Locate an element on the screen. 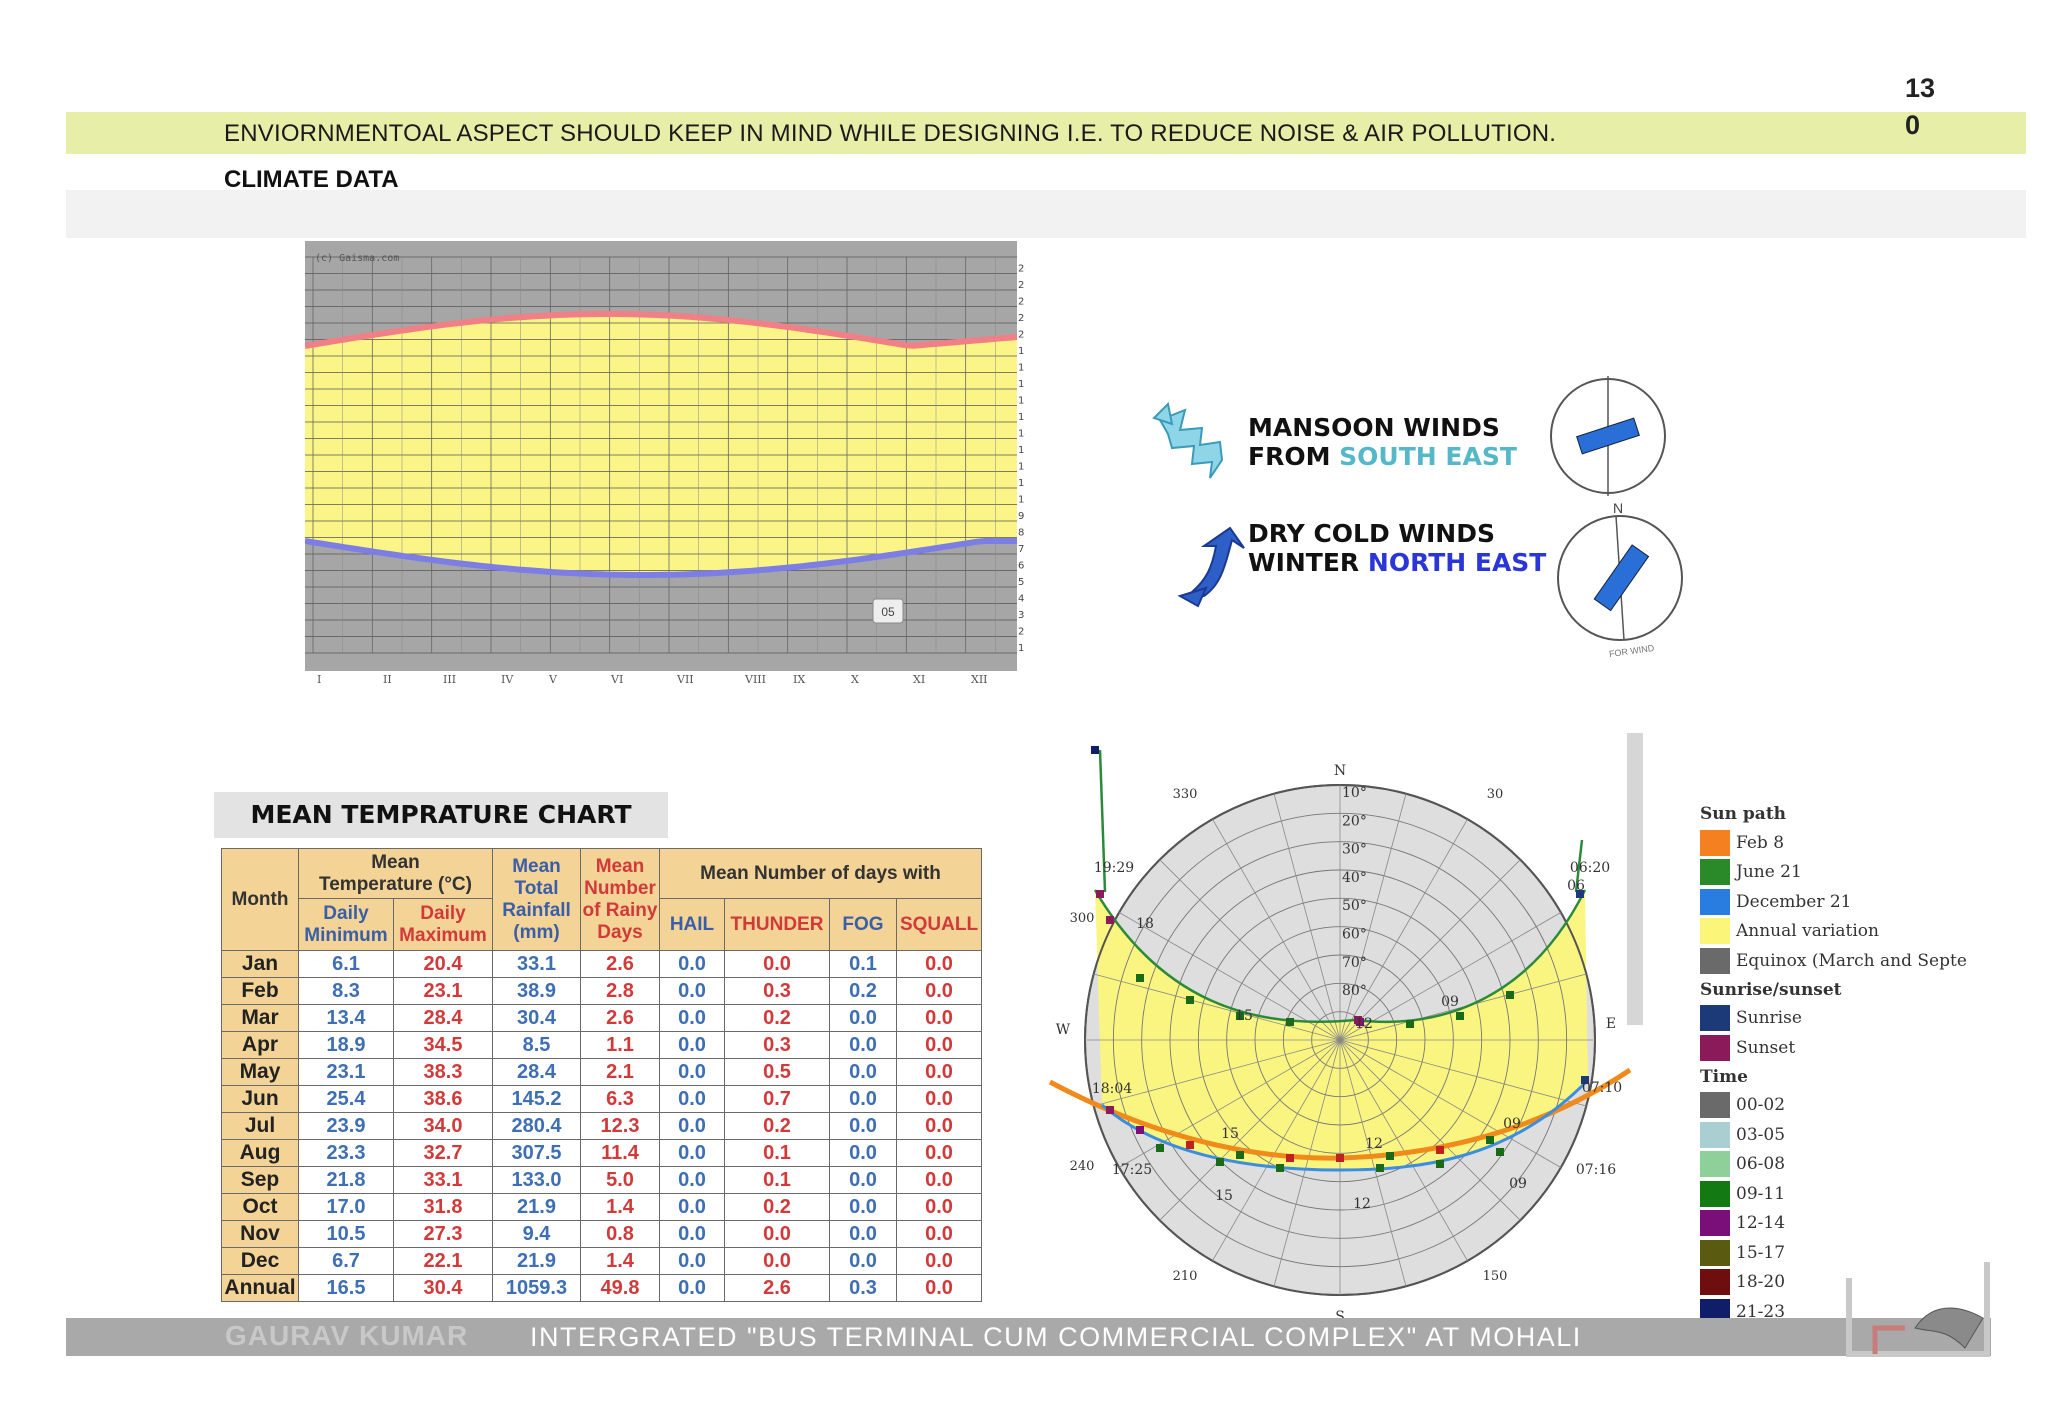 Image resolution: width=2048 pixels, height=1418 pixels. y-tick-label: 16 is located at coordinates (1021, 401).